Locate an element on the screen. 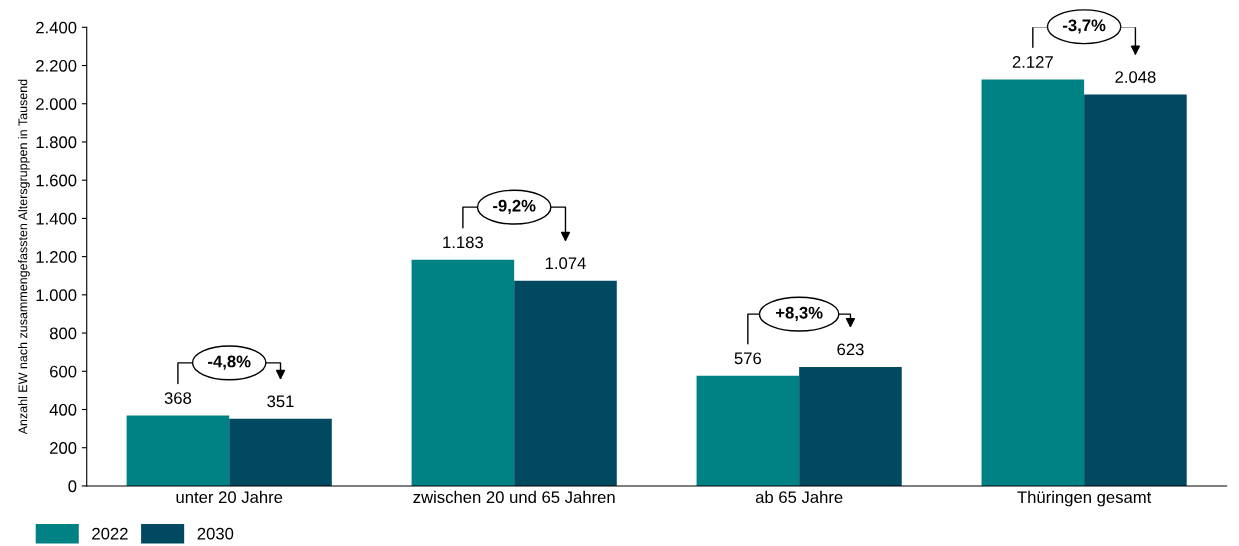 This screenshot has width=1239, height=546. y-tick-label: 200 is located at coordinates (63, 448).